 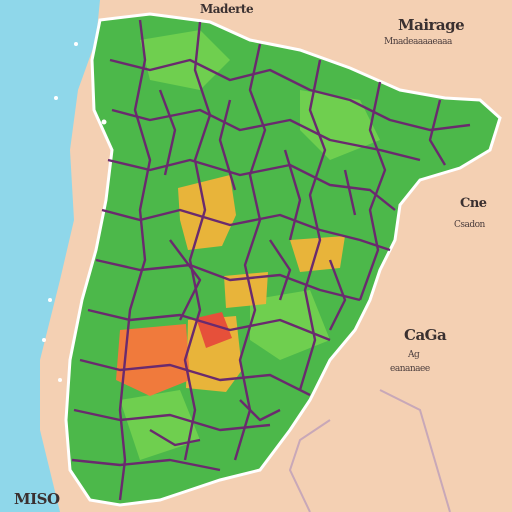 What do you see at coordinates (214, 330) in the screenshot?
I see `region-red` at bounding box center [214, 330].